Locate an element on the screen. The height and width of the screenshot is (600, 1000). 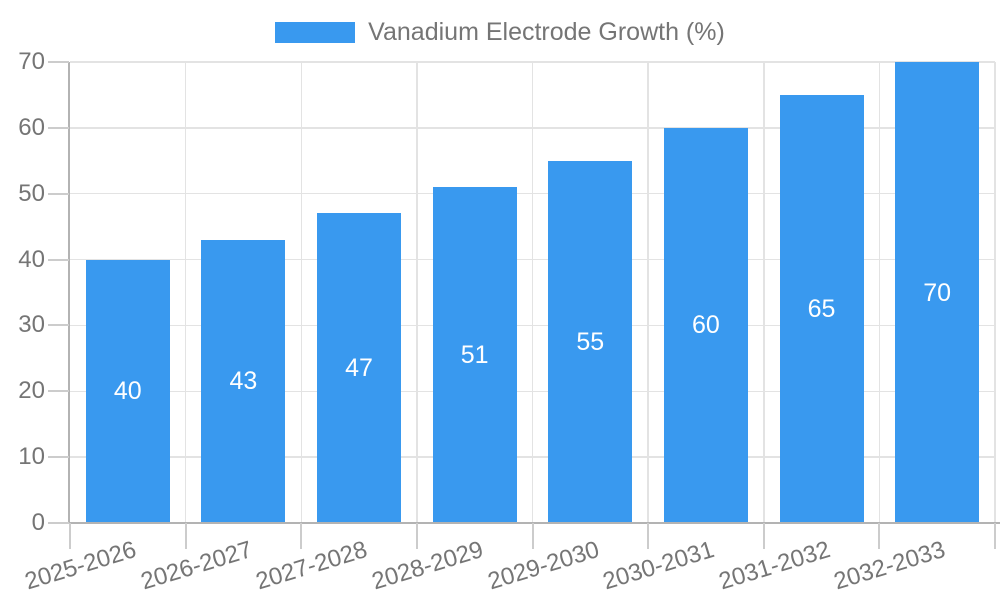
bar: 65 is located at coordinates (821, 308).